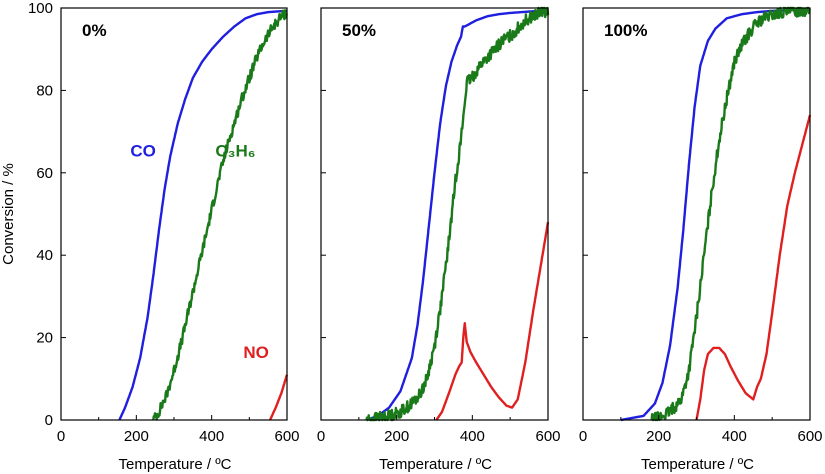 This screenshot has height=474, width=825. Describe the element at coordinates (44, 90) in the screenshot. I see `y-tick-label: 80` at that location.